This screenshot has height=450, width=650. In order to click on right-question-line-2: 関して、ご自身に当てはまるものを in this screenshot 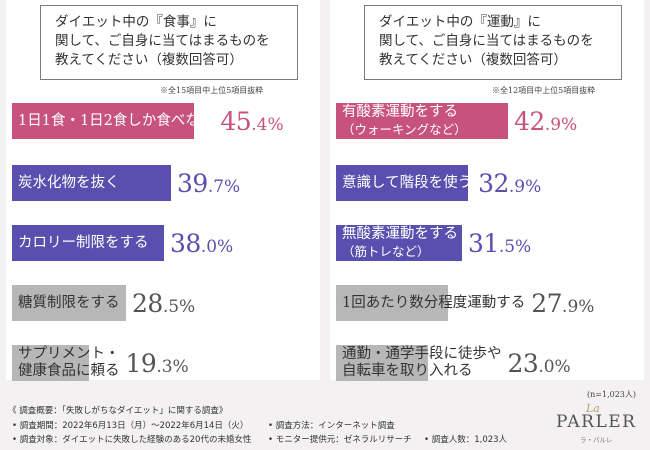, I will do `click(486, 41)`.